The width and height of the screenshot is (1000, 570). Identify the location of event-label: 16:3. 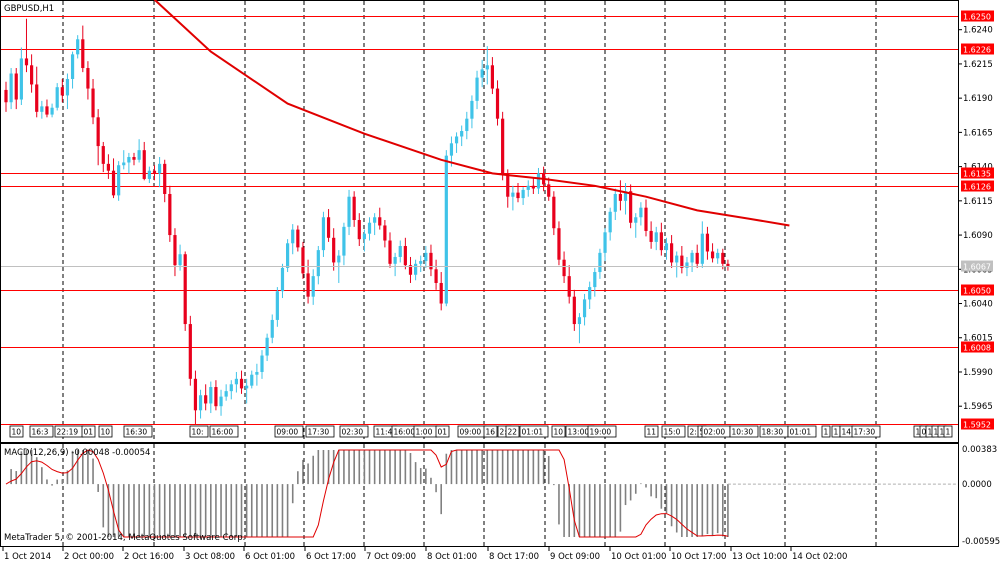
(40, 432).